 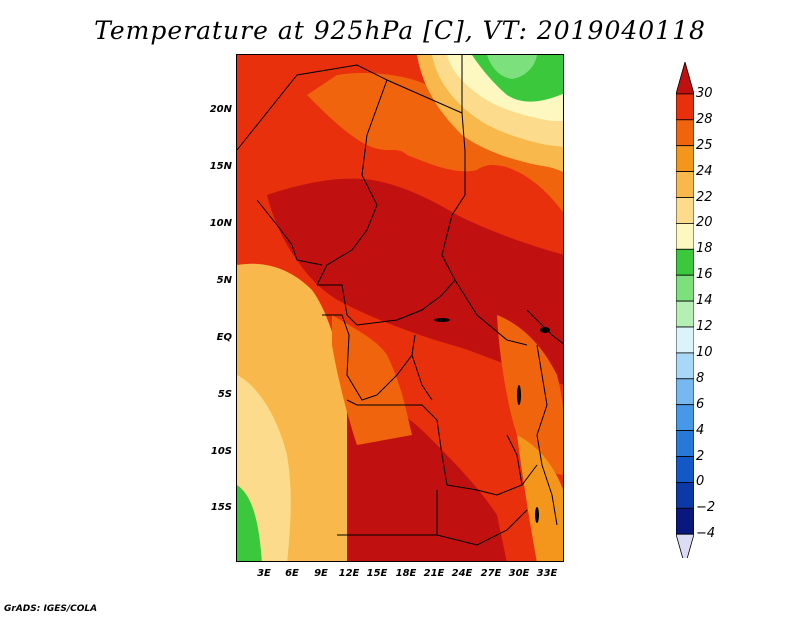 I want to click on colorbar-label: 10, so click(x=704, y=352).